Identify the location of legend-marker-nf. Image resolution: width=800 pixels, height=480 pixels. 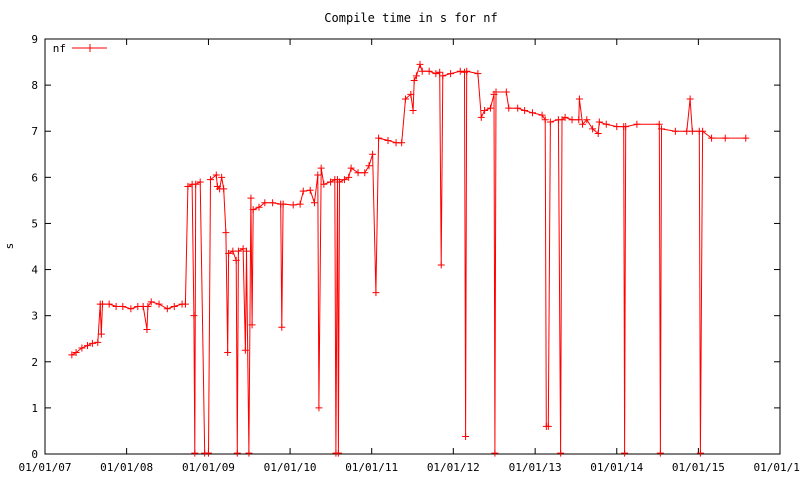
(90, 48).